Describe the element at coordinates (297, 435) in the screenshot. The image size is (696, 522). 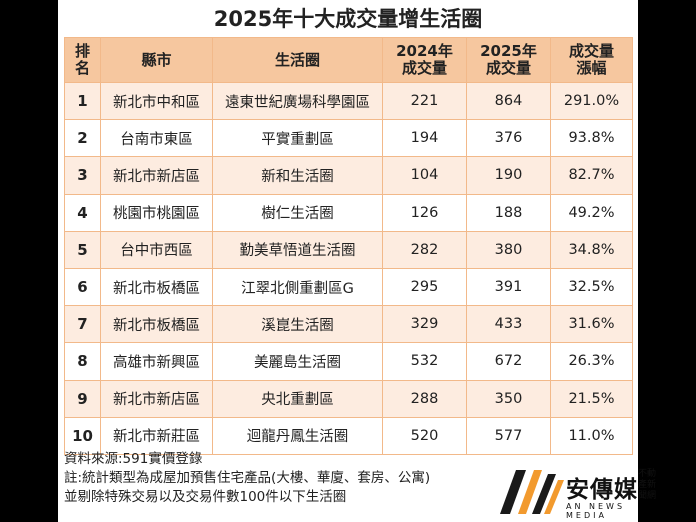
I see `cell-area: 迴龍丹鳳生活圈` at that location.